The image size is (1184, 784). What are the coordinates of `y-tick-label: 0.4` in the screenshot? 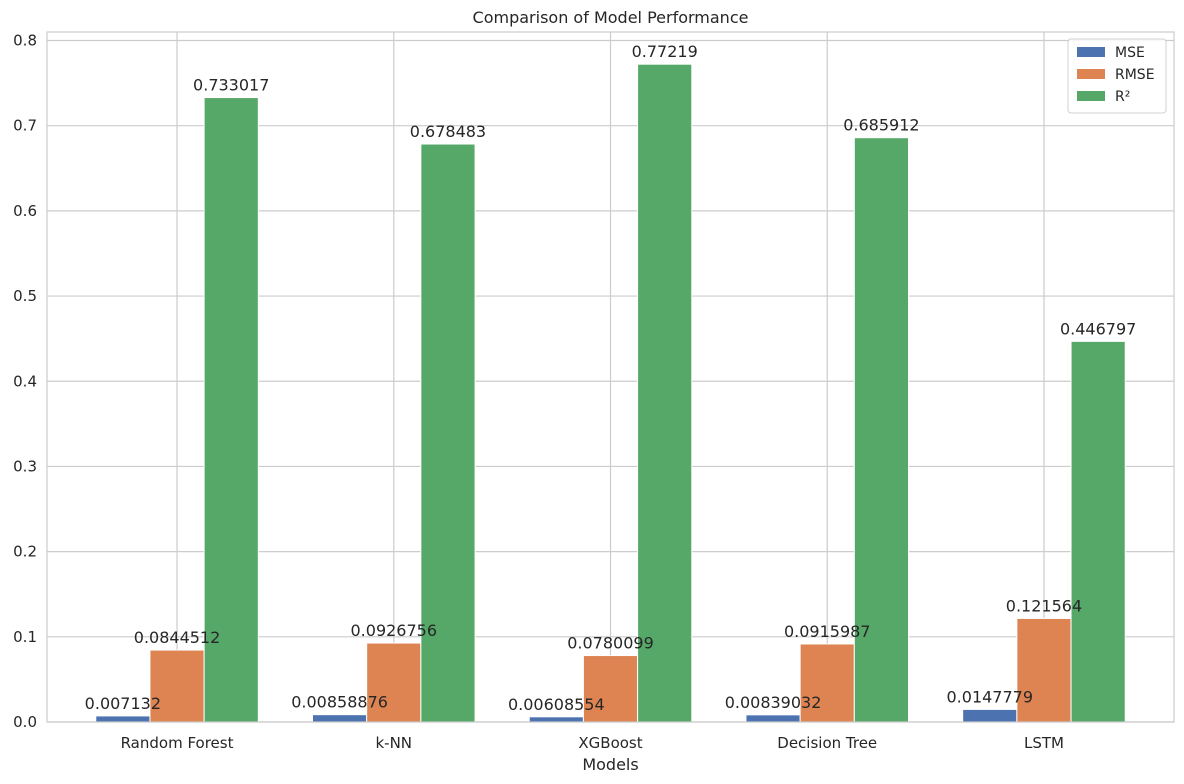 It's located at (25, 381).